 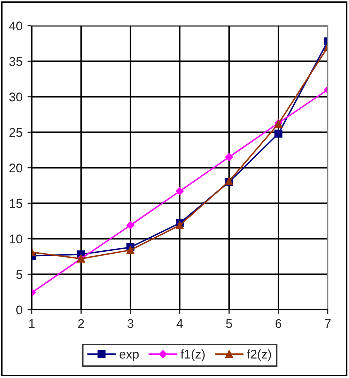 I want to click on legend-label: exp, so click(x=129, y=357).